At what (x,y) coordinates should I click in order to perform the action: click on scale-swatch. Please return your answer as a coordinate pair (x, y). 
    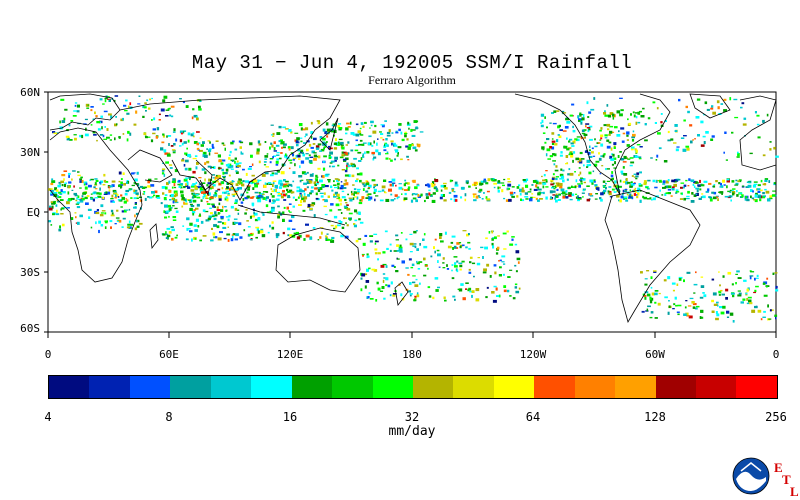
    Looking at the image, I should click on (271, 387).